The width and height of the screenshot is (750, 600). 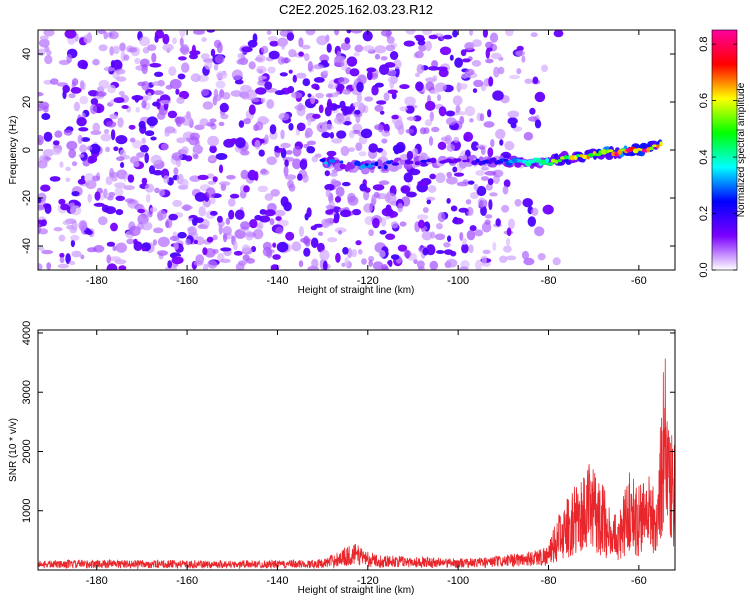 I want to click on x-tick-label: -140, so click(x=277, y=581).